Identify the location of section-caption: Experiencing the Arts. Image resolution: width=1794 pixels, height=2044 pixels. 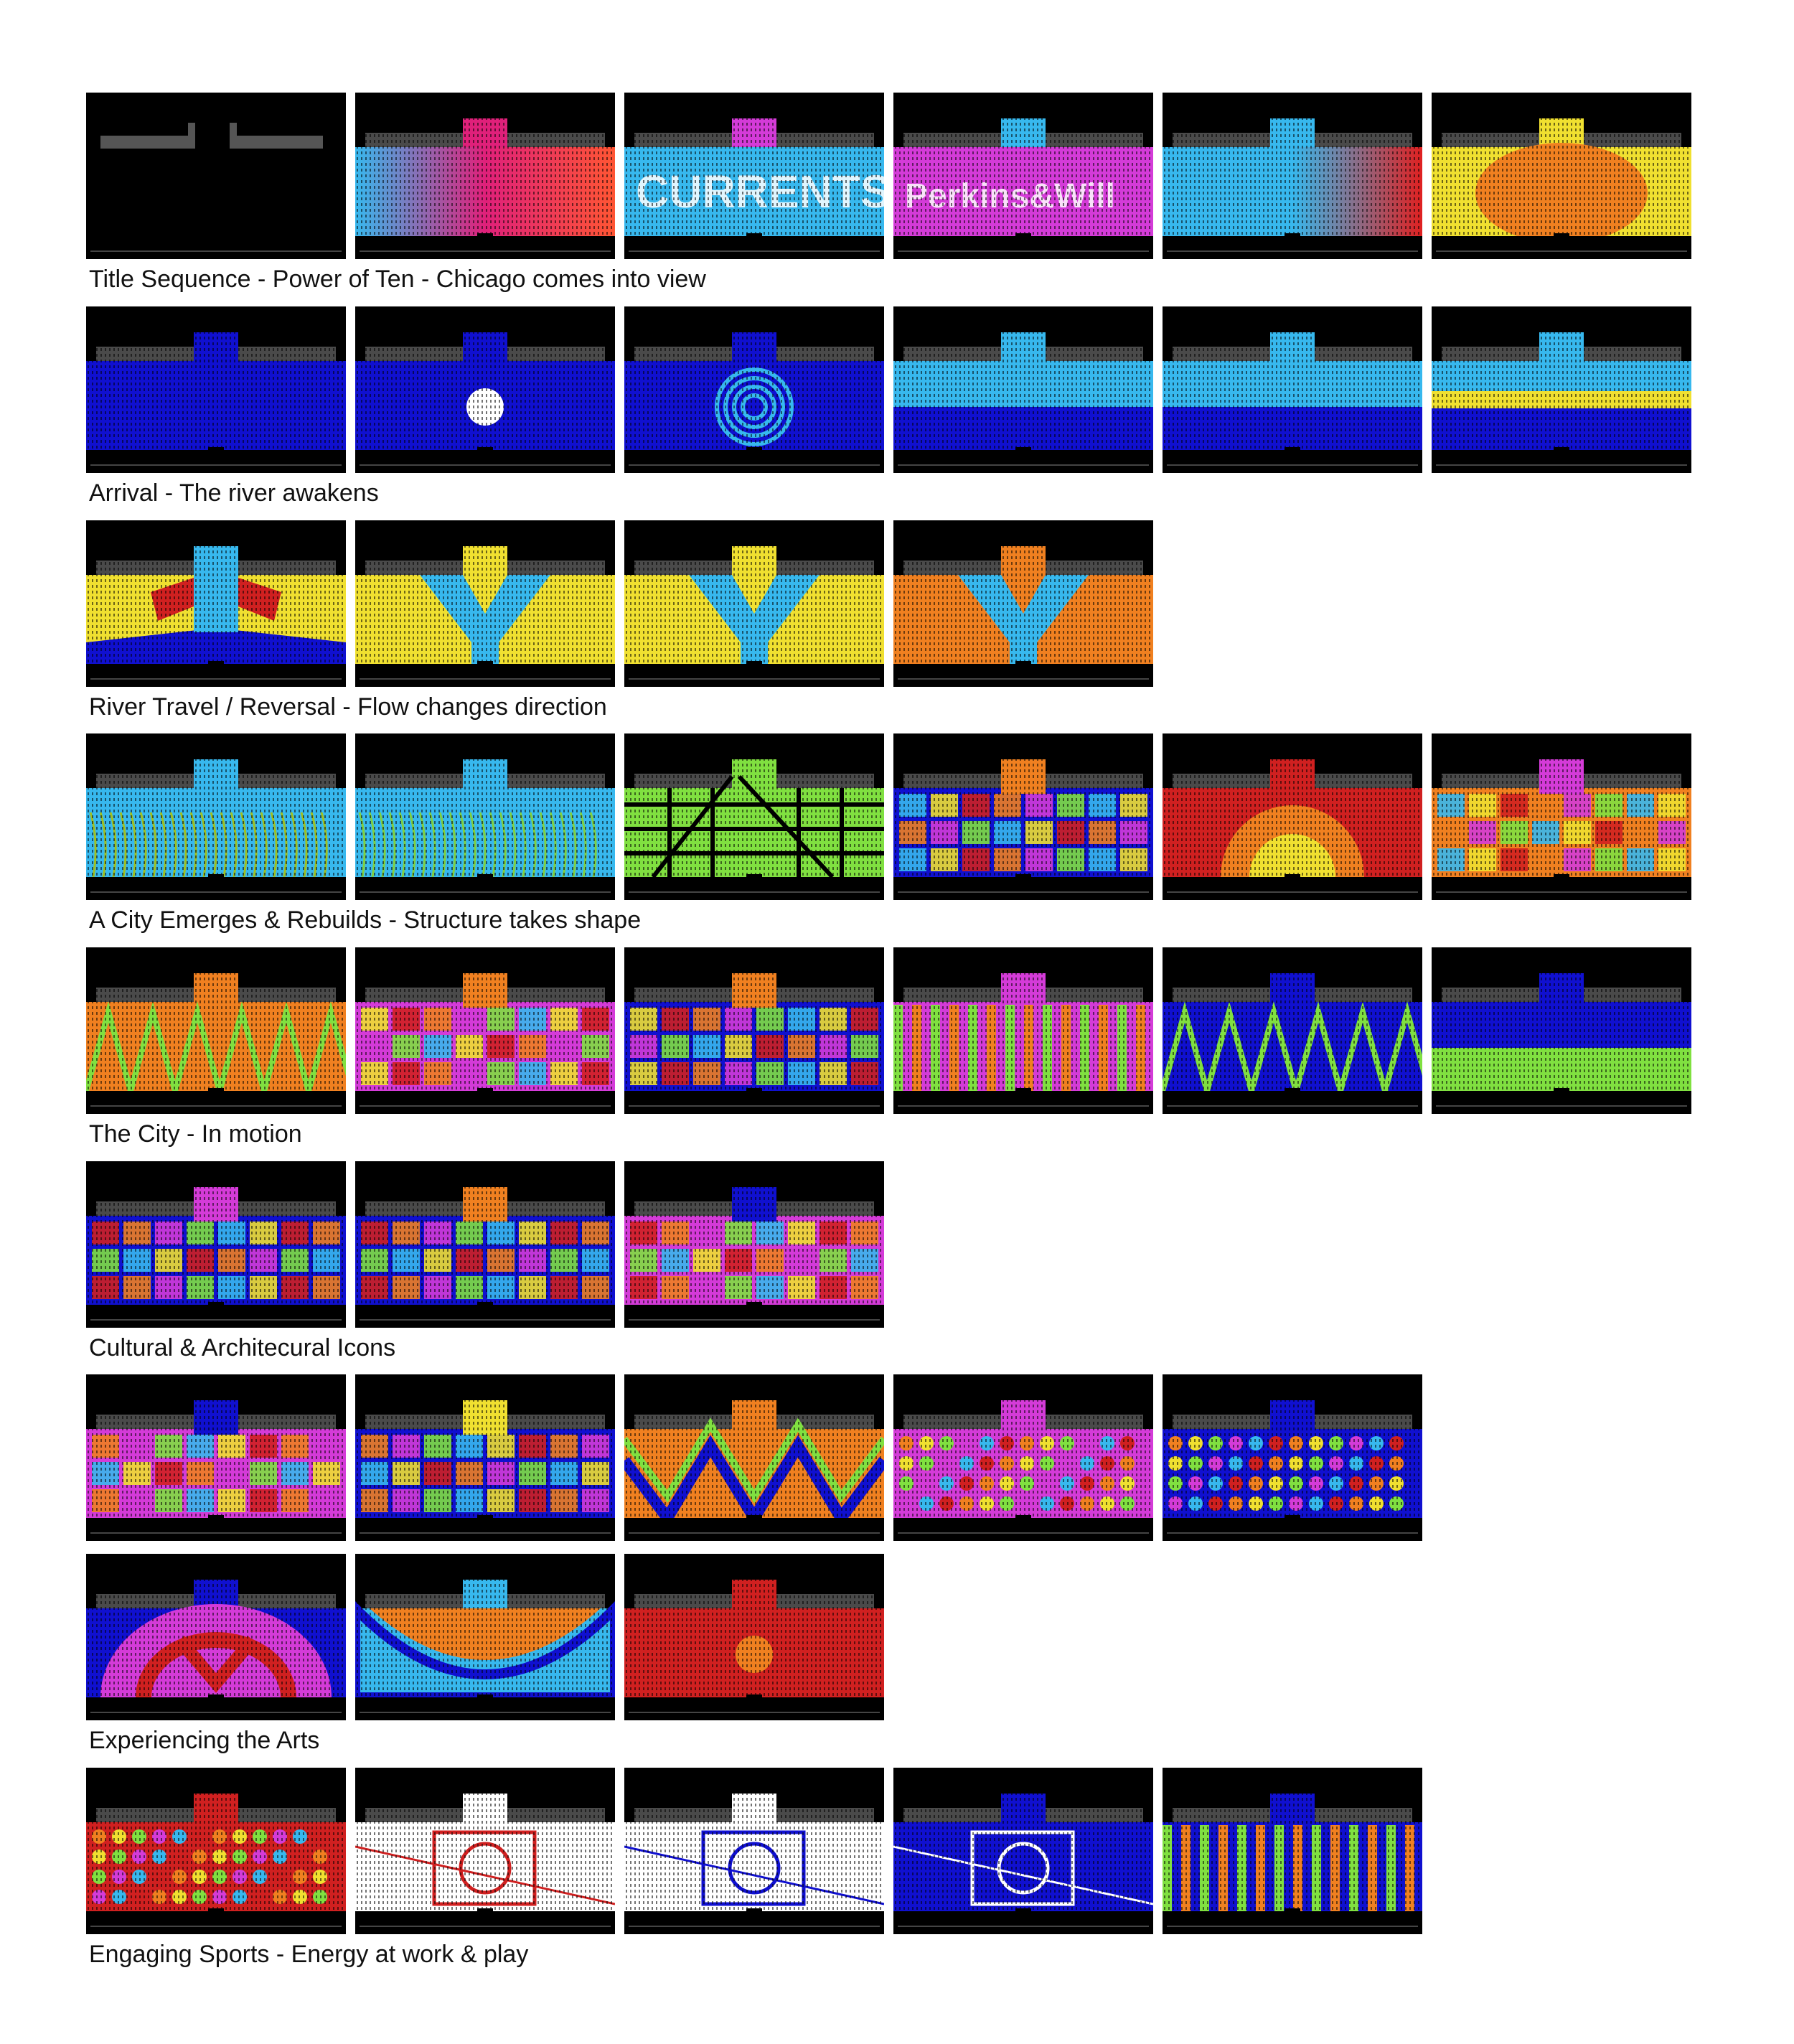
(204, 1740).